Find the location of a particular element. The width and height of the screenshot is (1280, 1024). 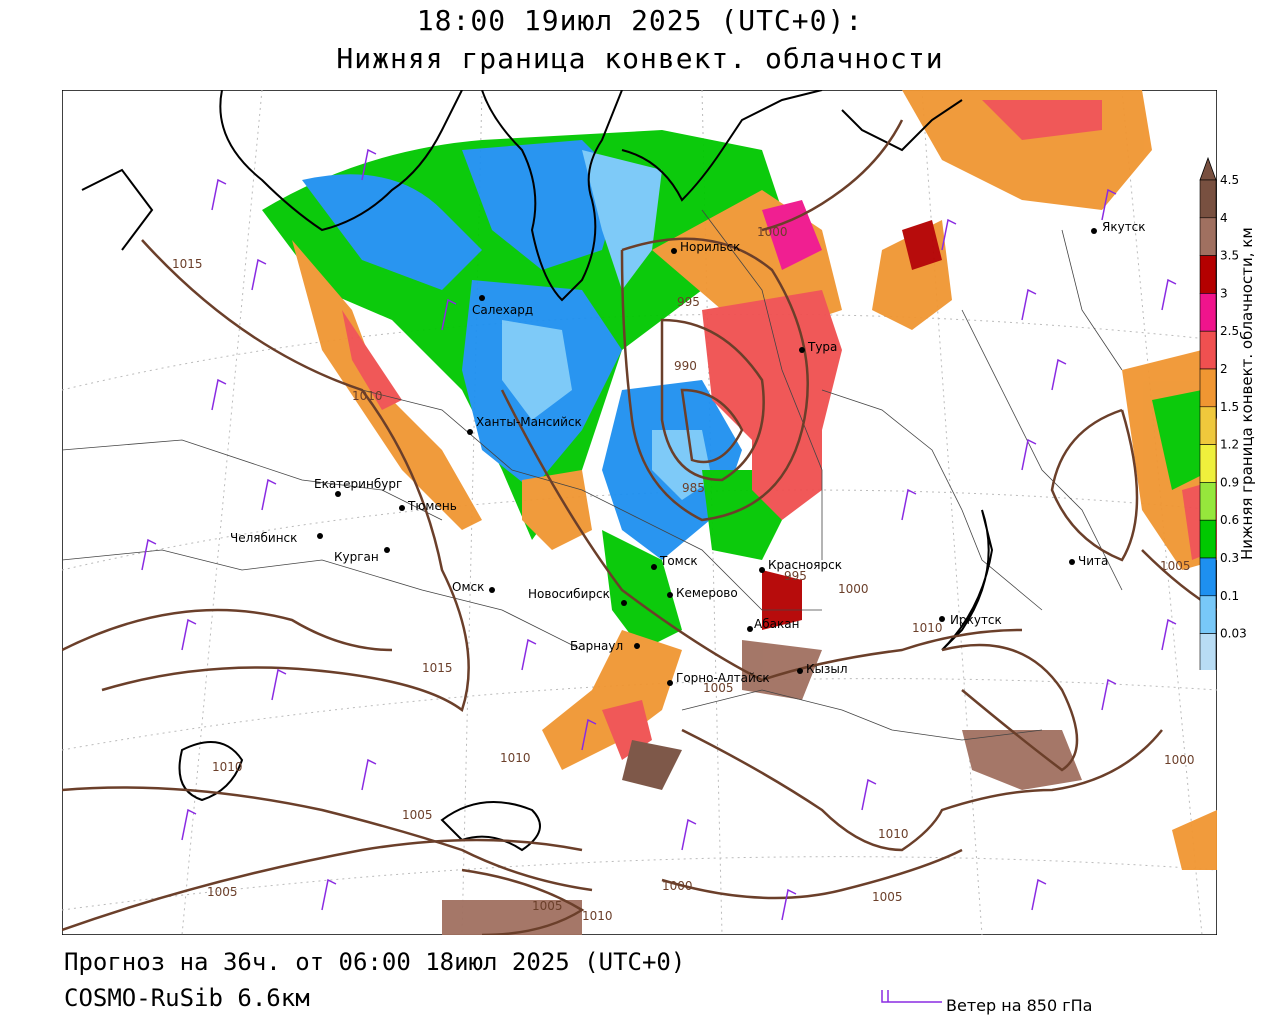

city-label: Екатеринбург is located at coordinates (358, 484).